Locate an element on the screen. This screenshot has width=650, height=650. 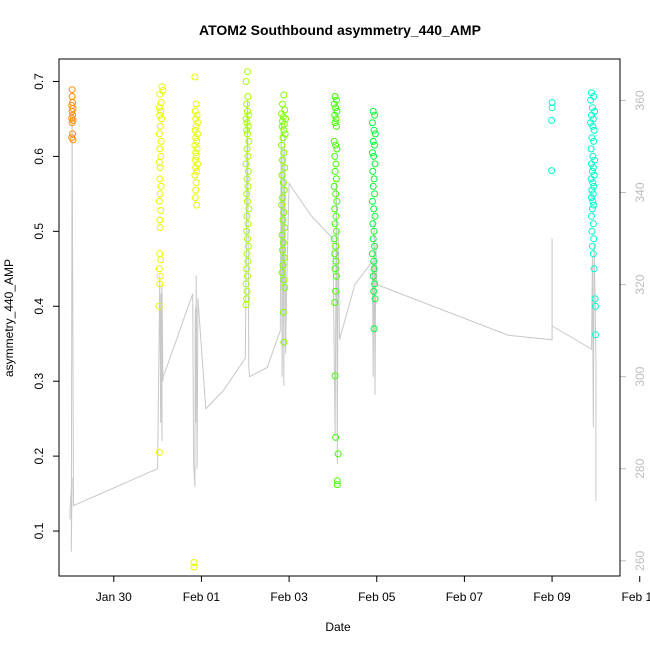
y-tick-label: 0.1 is located at coordinates (39, 530).